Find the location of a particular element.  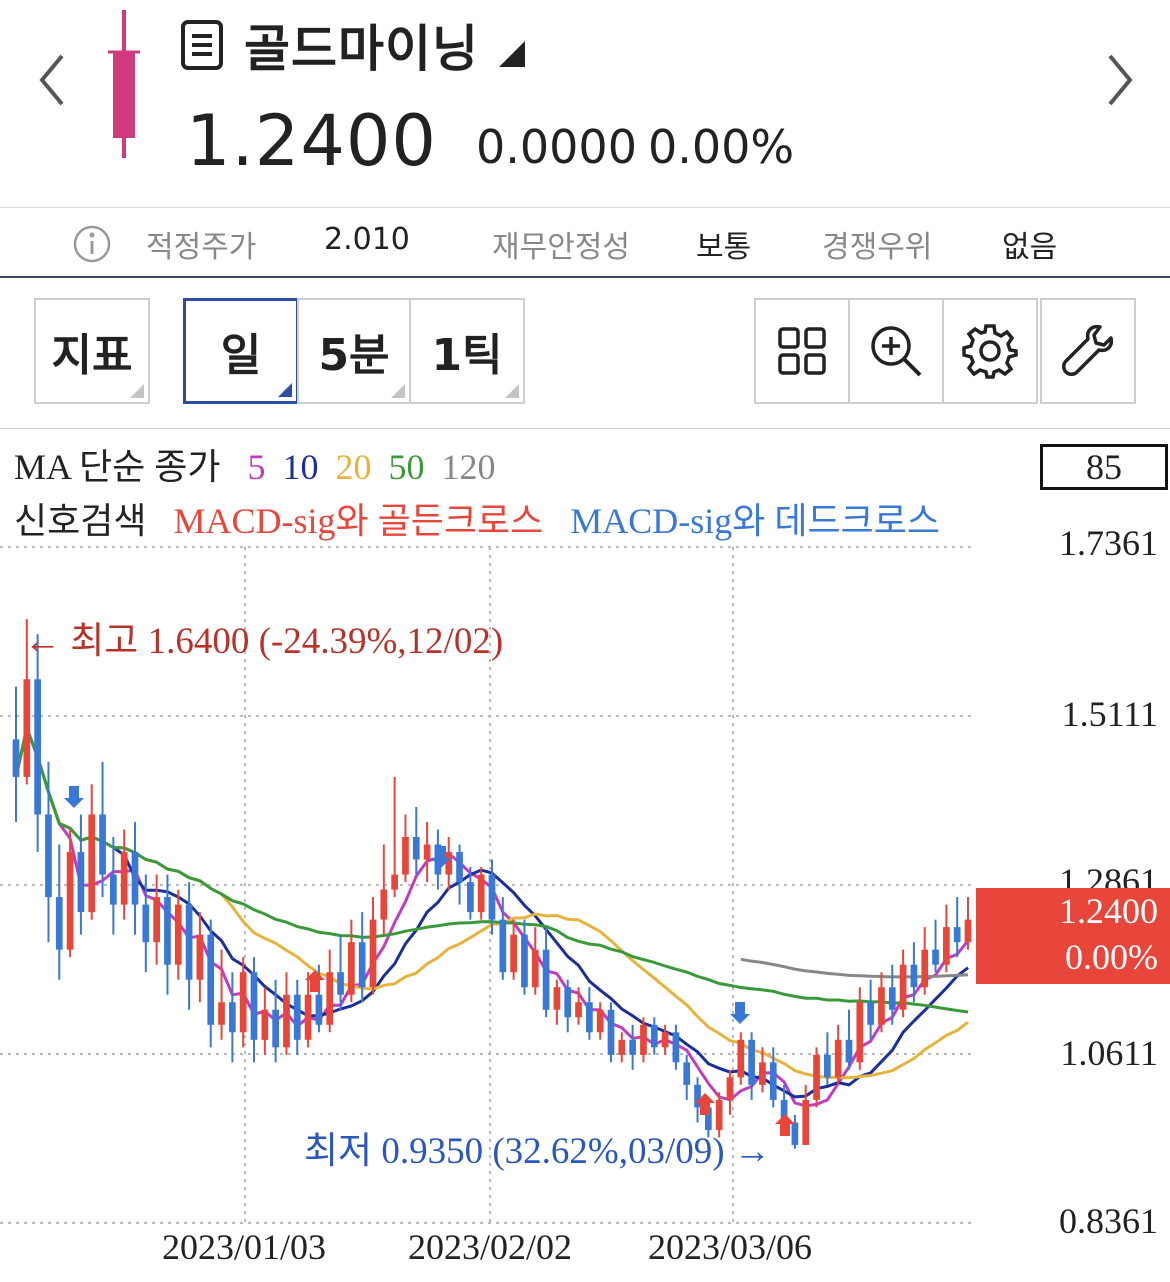

y-tick-label: 0.8361 is located at coordinates (1108, 1221).